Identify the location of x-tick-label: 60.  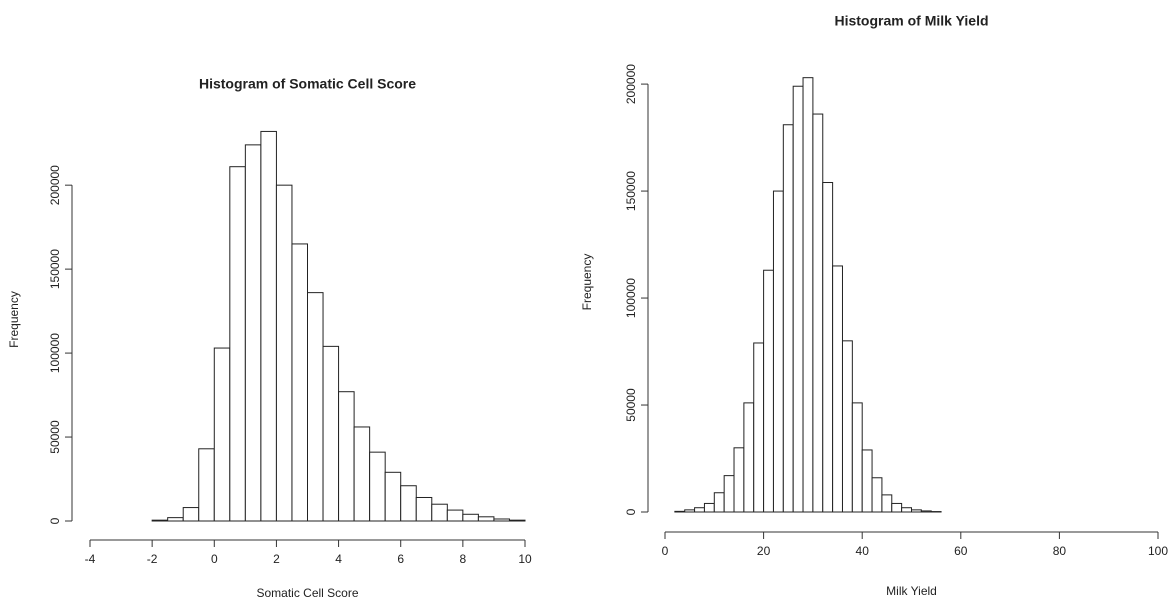
(961, 551).